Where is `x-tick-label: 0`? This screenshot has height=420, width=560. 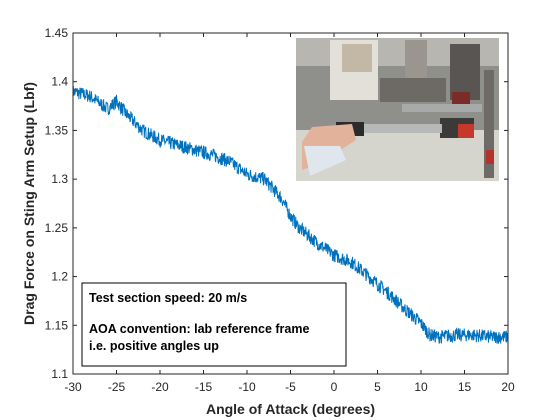
x-tick-label: 0 is located at coordinates (334, 387).